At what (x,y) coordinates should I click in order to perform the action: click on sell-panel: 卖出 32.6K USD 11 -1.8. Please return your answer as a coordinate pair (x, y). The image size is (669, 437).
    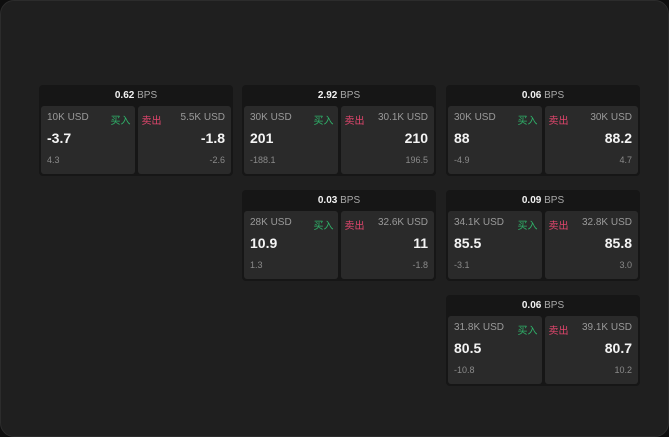
    Looking at the image, I should click on (387, 245).